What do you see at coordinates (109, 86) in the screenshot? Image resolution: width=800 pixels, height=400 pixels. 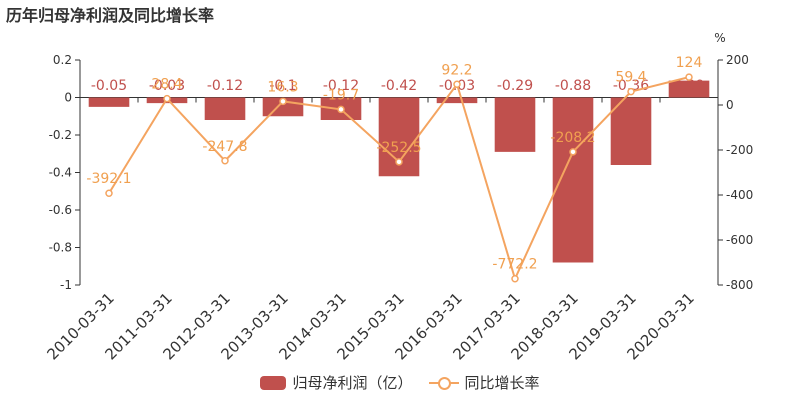 I see `bar-data-label: -0.05` at bounding box center [109, 86].